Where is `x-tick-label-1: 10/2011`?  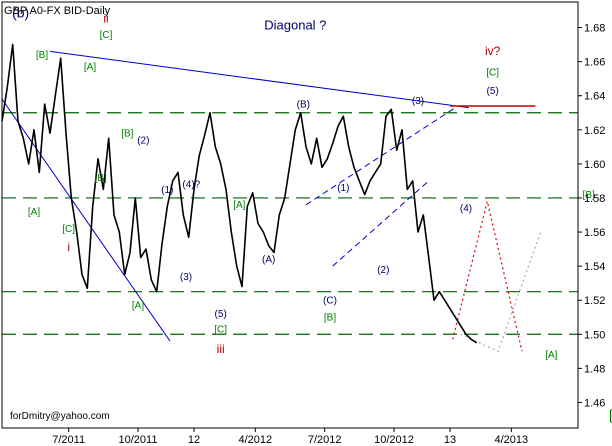
x-tick-label-1: 10/2011 is located at coordinates (138, 440).